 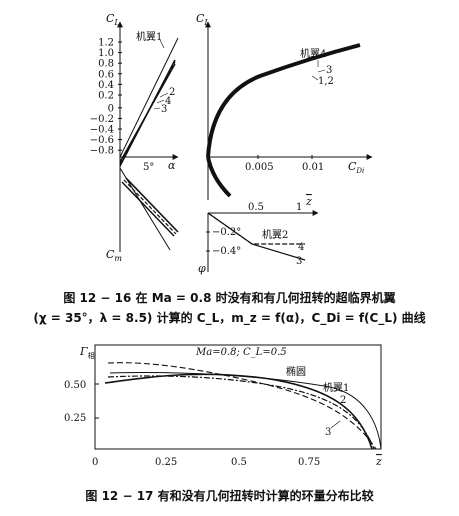 I want to click on circ-x-ticklabel-0: 0, so click(x=95, y=462).